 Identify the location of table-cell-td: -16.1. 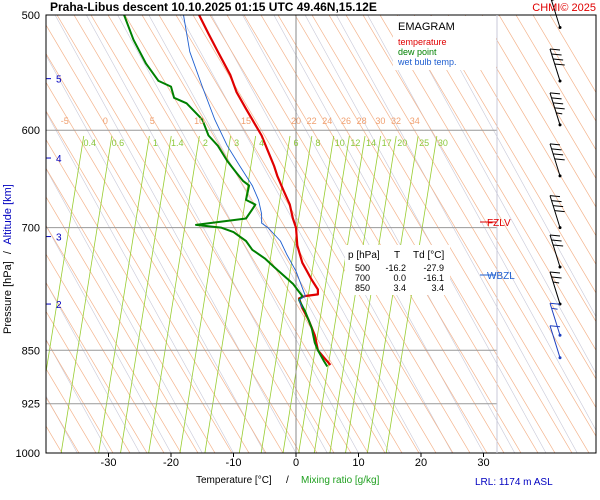
(433, 278).